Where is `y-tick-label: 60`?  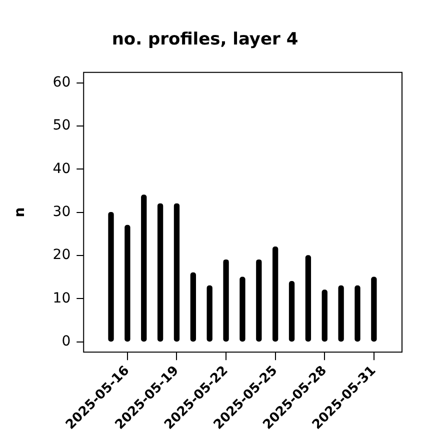 y-tick-label: 60 is located at coordinates (61, 82).